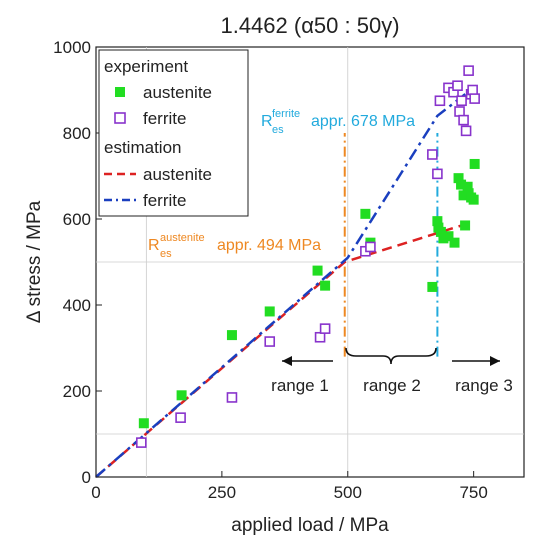 The height and width of the screenshot is (549, 550). I want to click on range2-brace, so click(391, 356).